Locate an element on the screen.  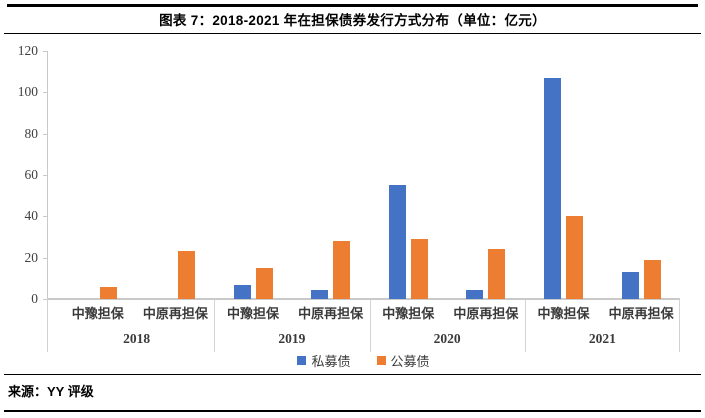
y-tick-label-0: 0 is located at coordinates (34, 298).